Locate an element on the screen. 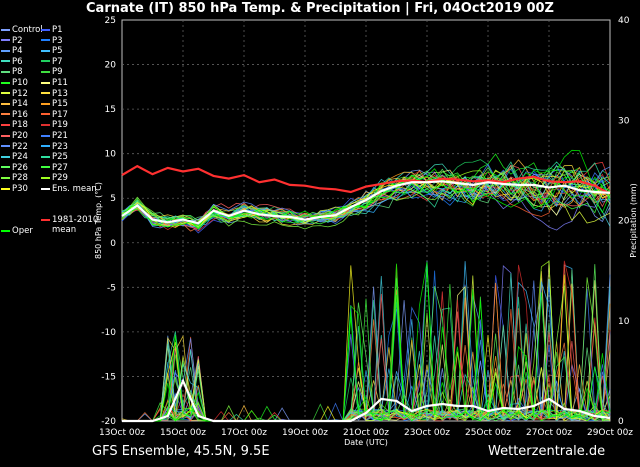  legend-label: P1 is located at coordinates (57, 30).